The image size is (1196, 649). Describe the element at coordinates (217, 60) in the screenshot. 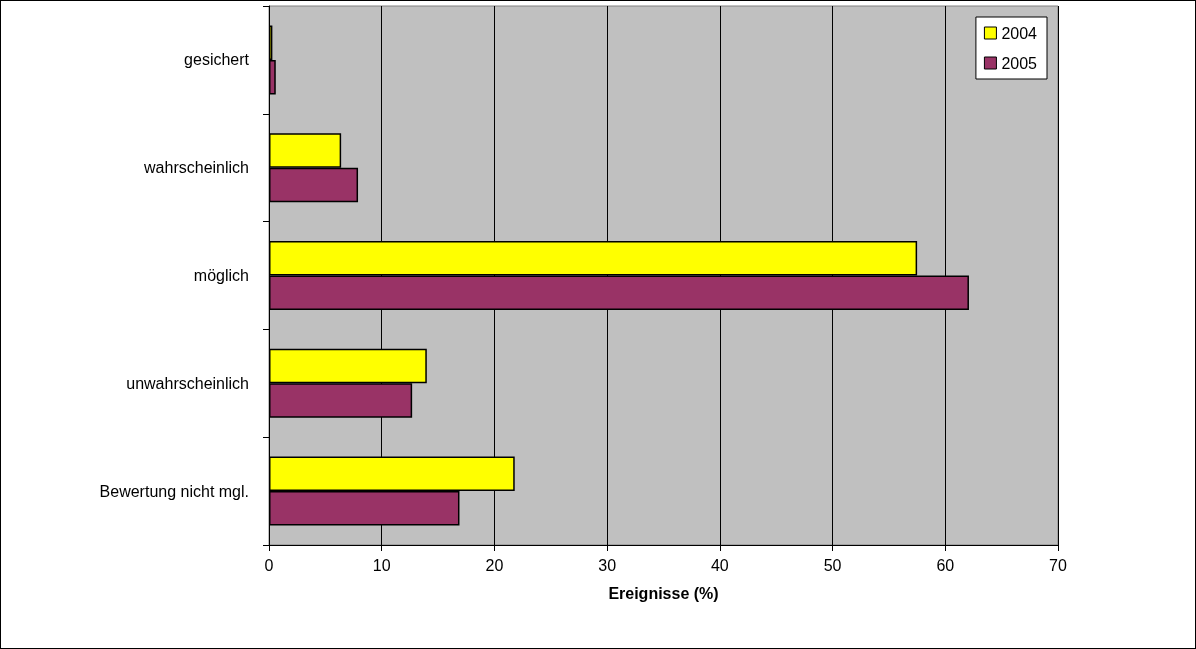

I see `y-tick-label: gesichert` at that location.